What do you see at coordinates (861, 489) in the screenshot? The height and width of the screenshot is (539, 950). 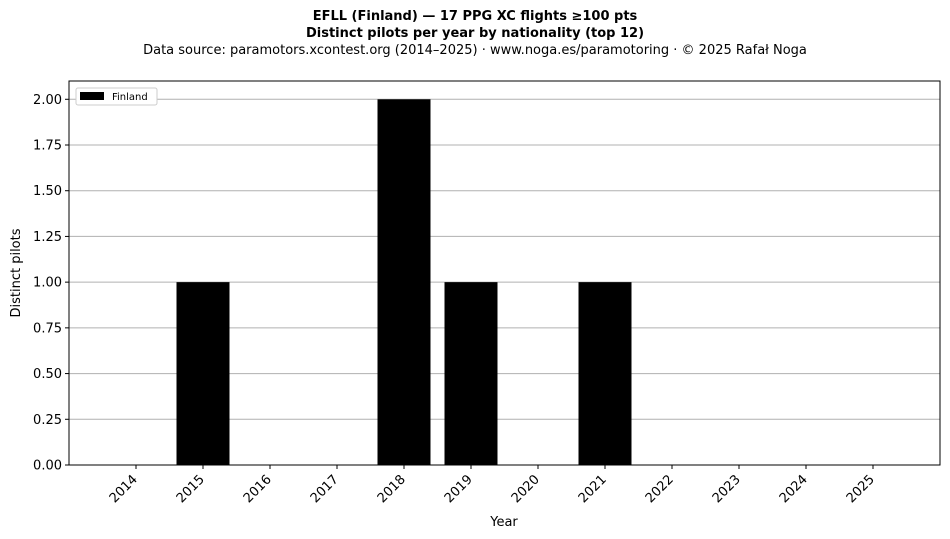 I see `x-tick-label: 2025` at bounding box center [861, 489].